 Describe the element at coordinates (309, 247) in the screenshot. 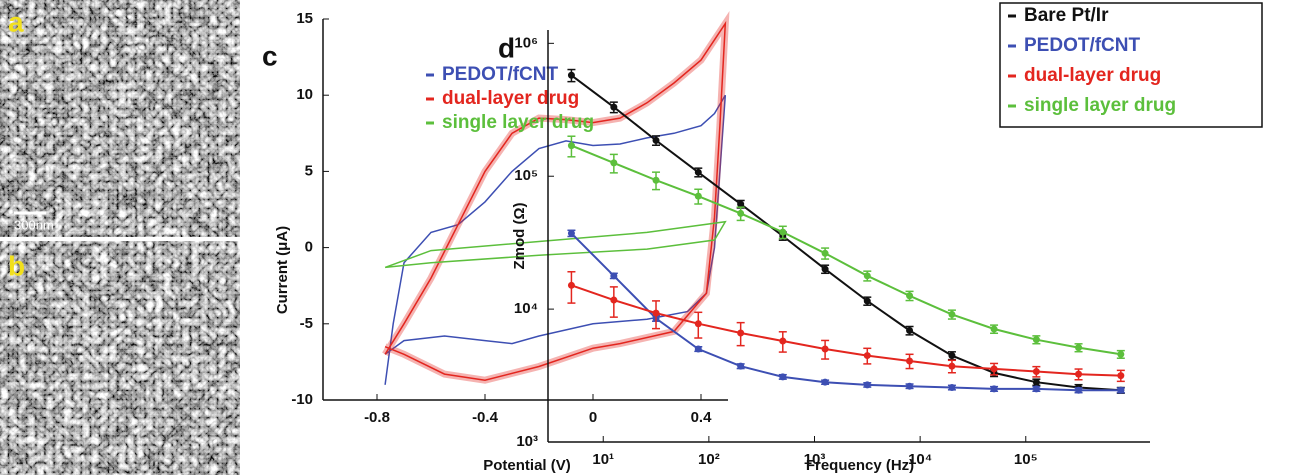

I see `y-tick-label: 0` at that location.